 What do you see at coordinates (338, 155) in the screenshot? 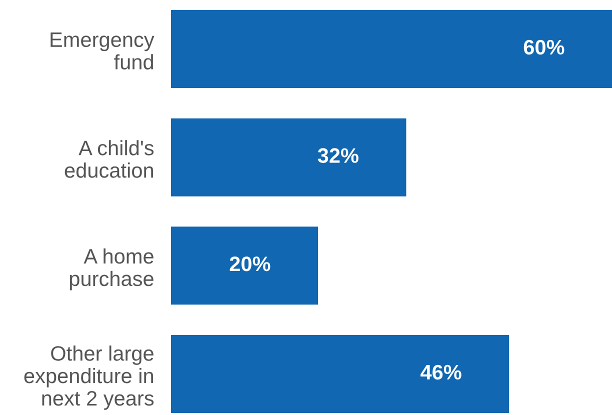
I see `data-label: 32%` at bounding box center [338, 155].